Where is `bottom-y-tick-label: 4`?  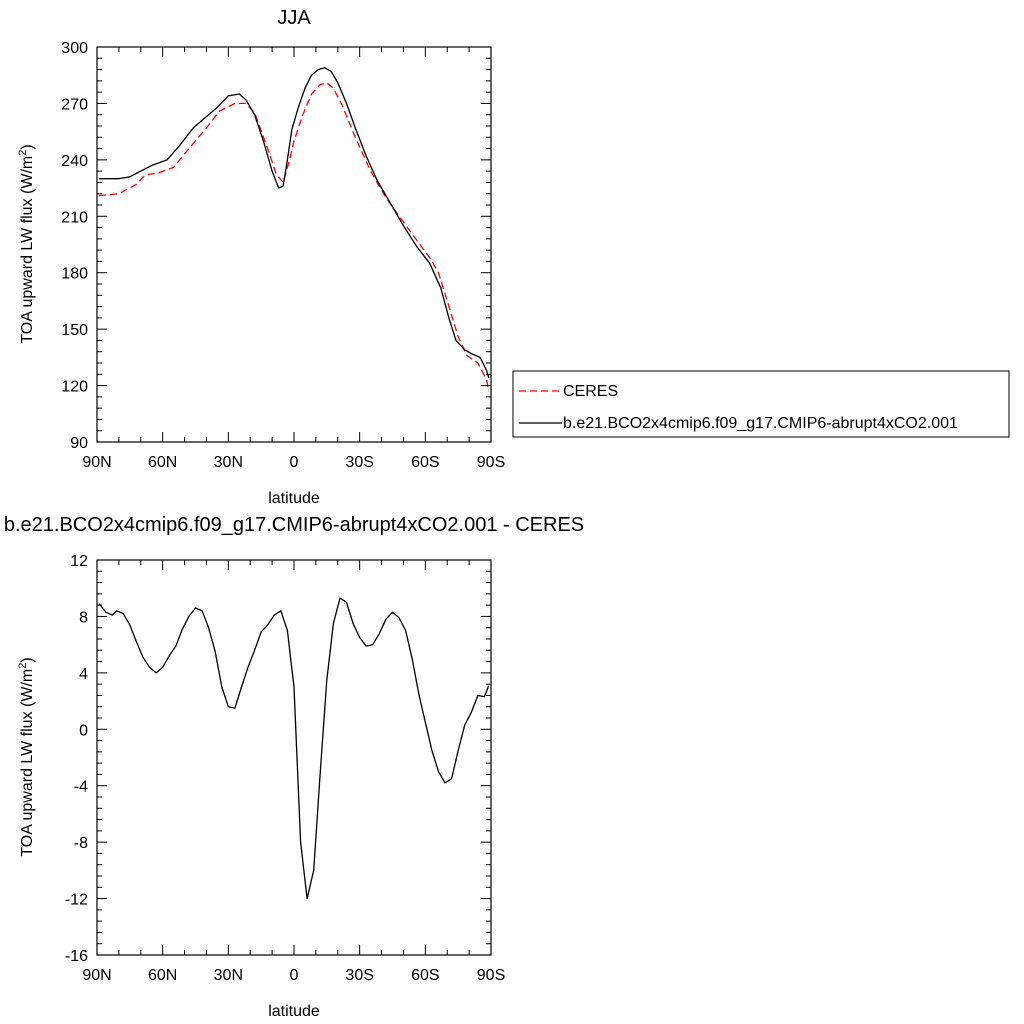
bottom-y-tick-label: 4 is located at coordinates (83, 674).